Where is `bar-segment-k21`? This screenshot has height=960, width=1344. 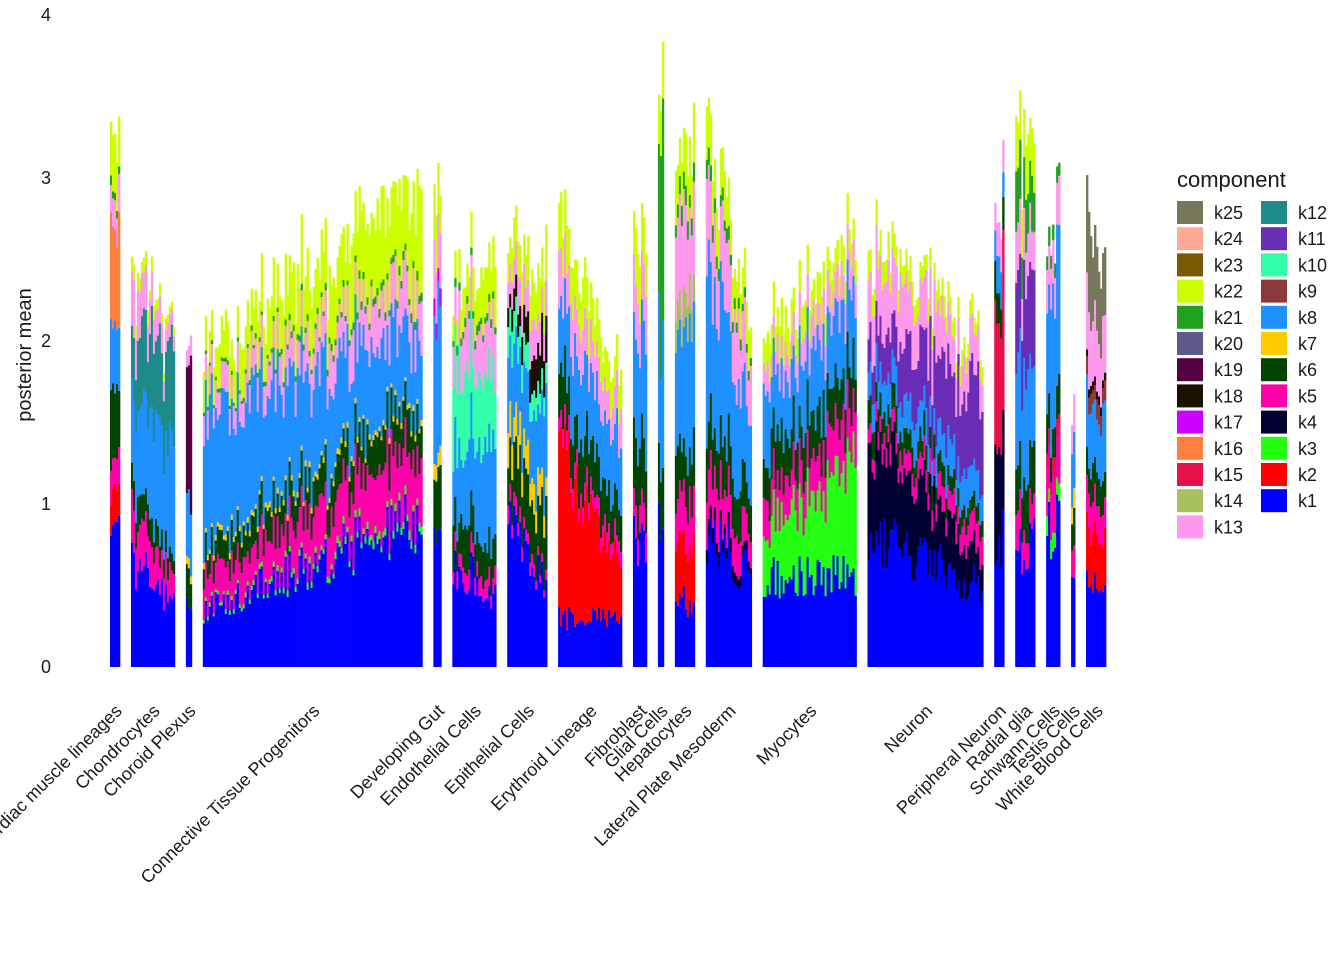
bar-segment-k21 is located at coordinates (489, 297).